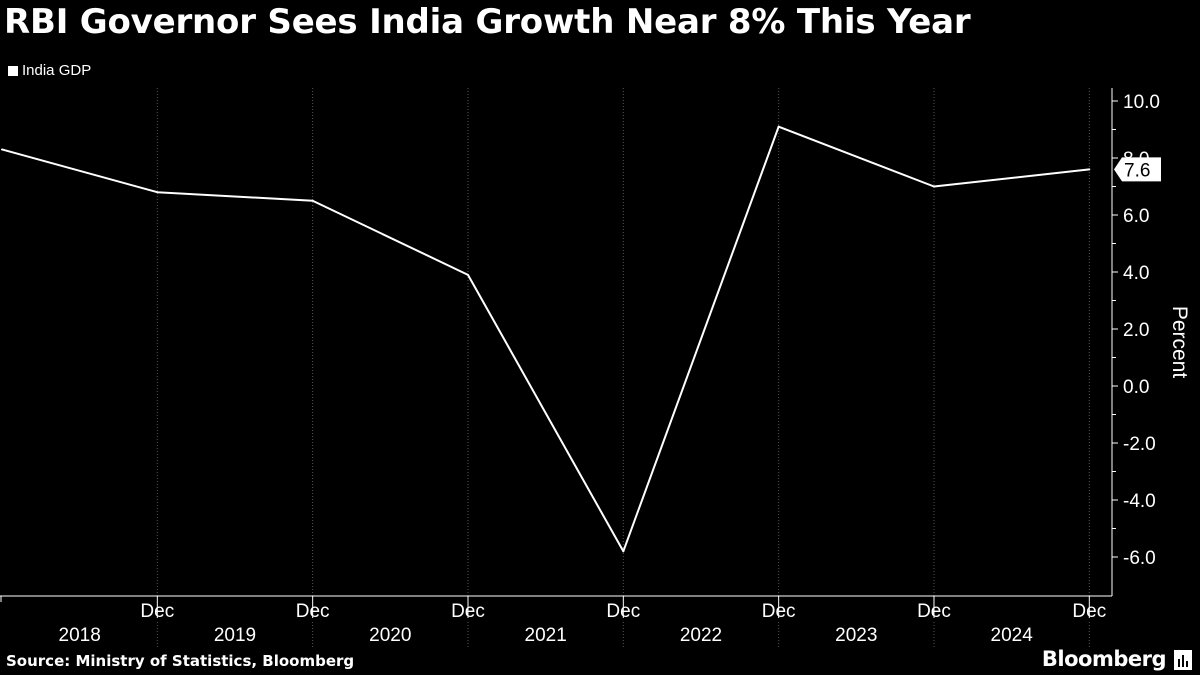 The height and width of the screenshot is (675, 1200). What do you see at coordinates (1136, 387) in the screenshot?
I see `y-tick-label: 0.0` at bounding box center [1136, 387].